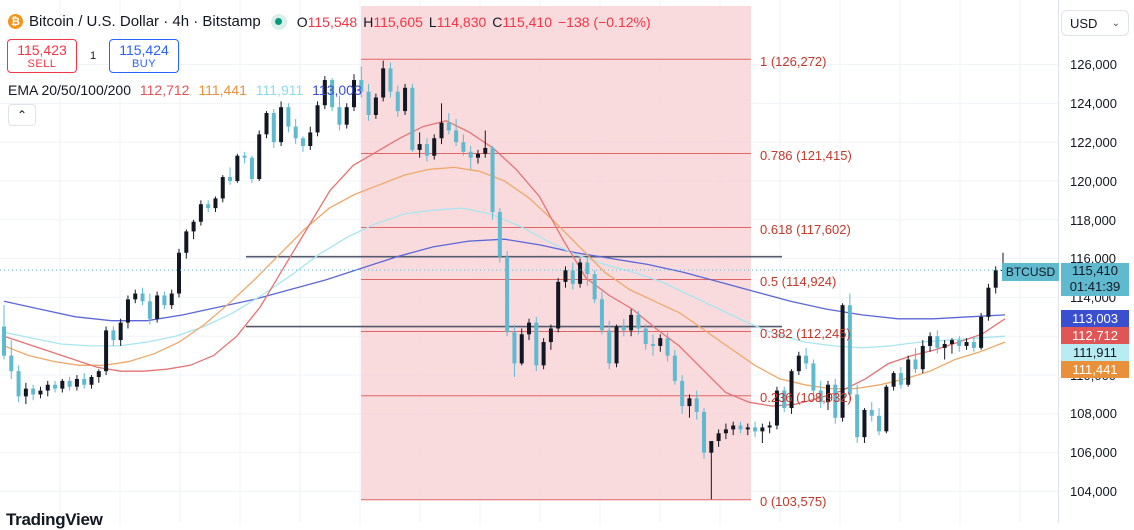 Image resolution: width=1134 pixels, height=530 pixels. Describe the element at coordinates (69, 90) in the screenshot. I see `ema-legend-name: EMA 20/50/100/200` at that location.